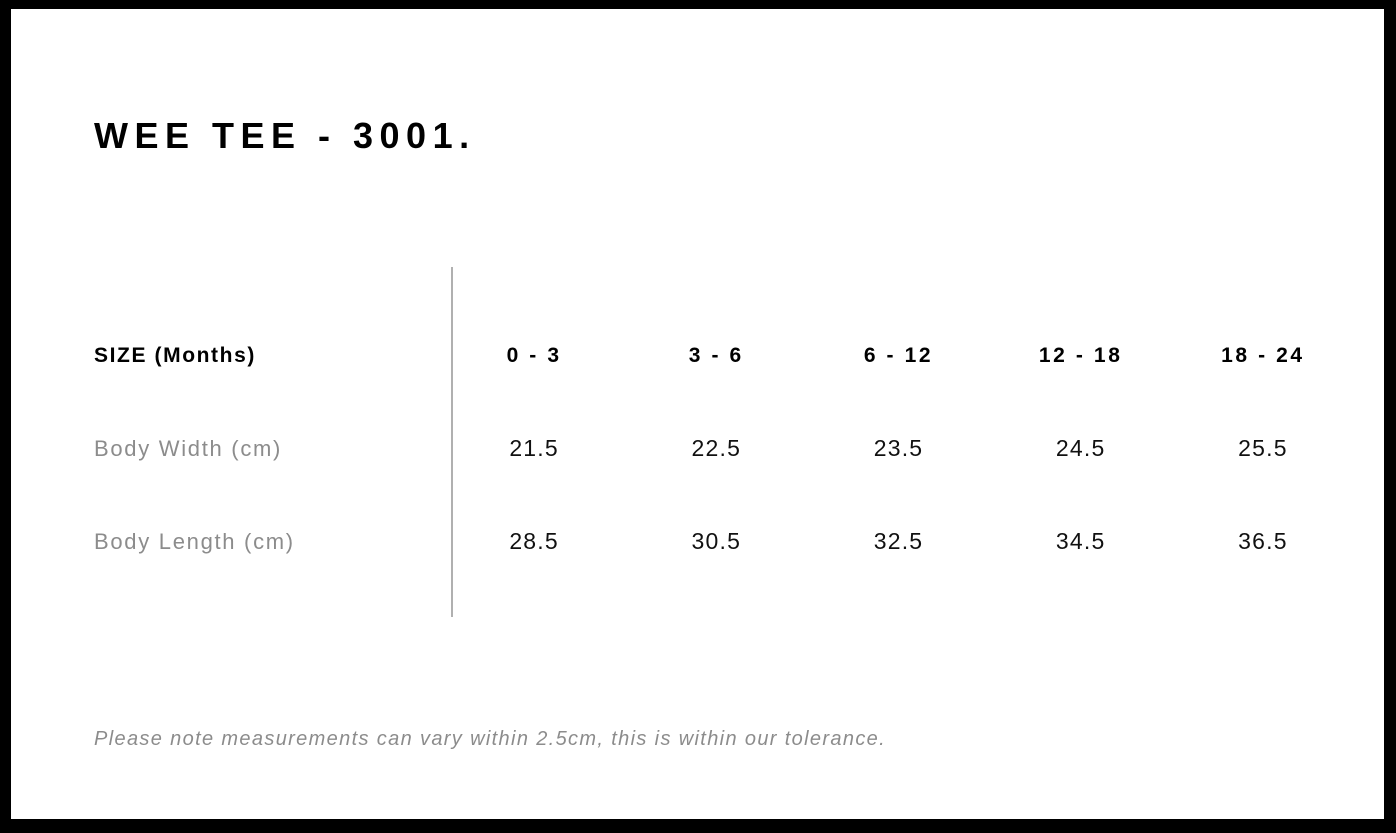 Image resolution: width=1396 pixels, height=833 pixels. What do you see at coordinates (534, 355) in the screenshot?
I see `column-header-0-3: 0 - 3` at bounding box center [534, 355].